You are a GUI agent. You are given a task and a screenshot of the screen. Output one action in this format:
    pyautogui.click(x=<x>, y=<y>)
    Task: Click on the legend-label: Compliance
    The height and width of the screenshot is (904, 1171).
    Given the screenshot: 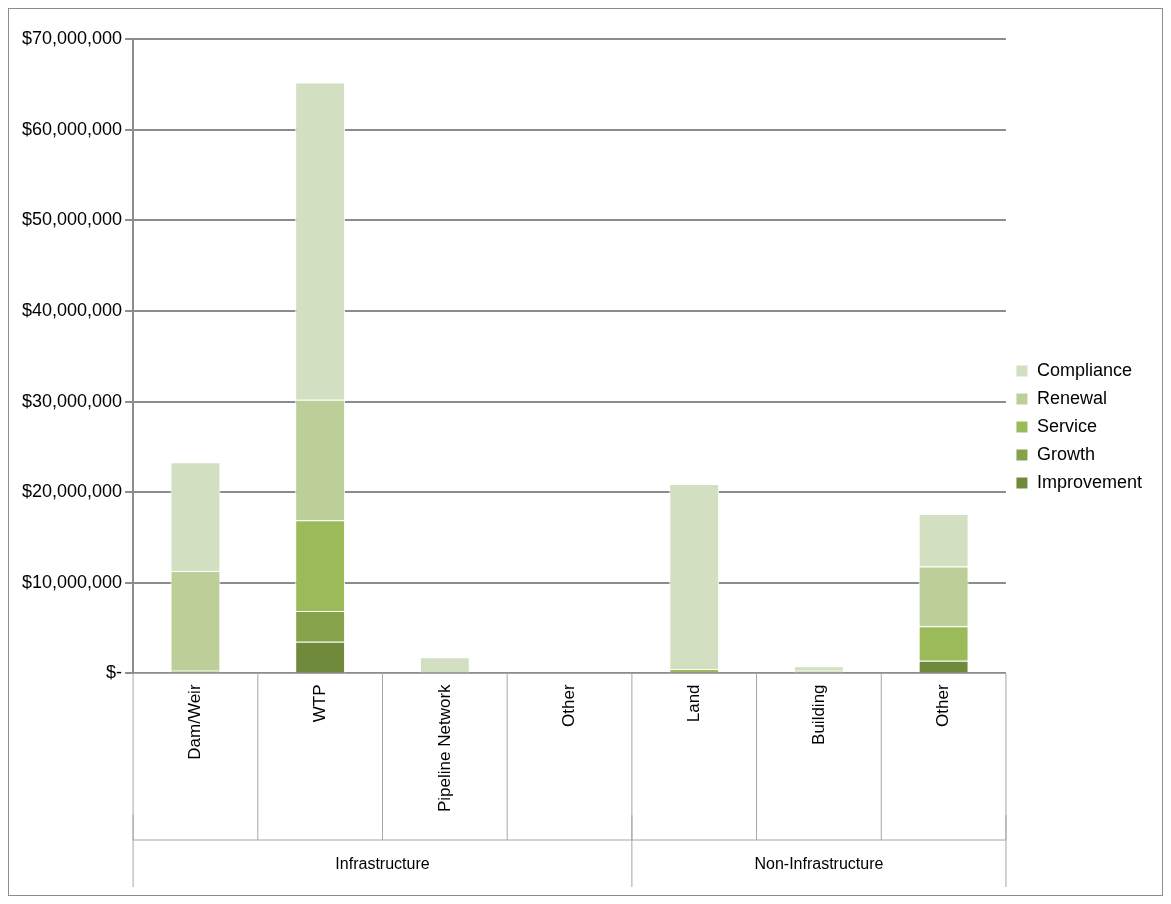 What is the action you would take?
    pyautogui.click(x=1084, y=369)
    